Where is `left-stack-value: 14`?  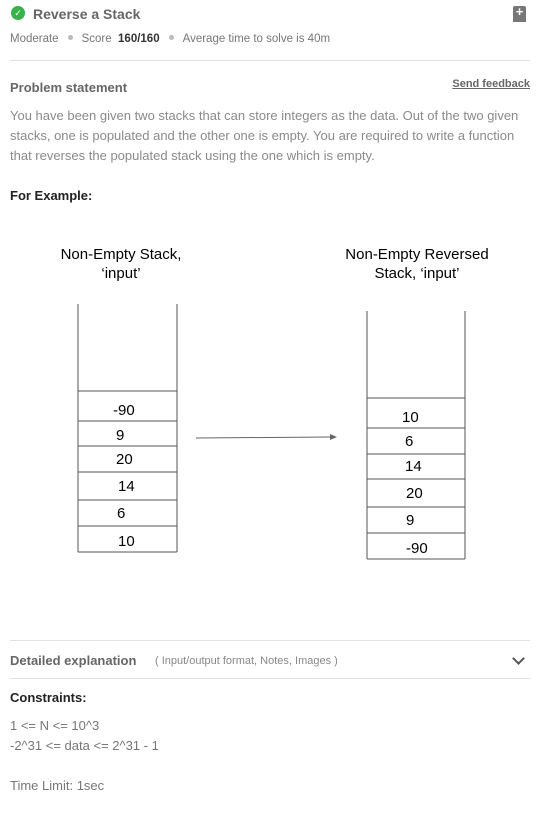
left-stack-value: 14 is located at coordinates (126, 486).